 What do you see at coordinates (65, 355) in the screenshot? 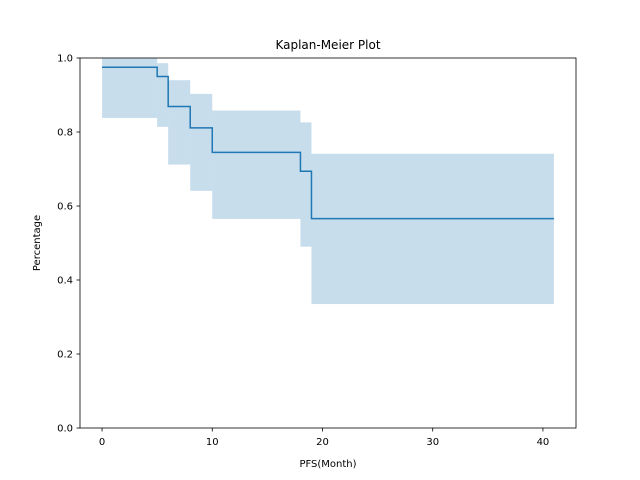
I see `y-tick-label: 0.2` at bounding box center [65, 355].